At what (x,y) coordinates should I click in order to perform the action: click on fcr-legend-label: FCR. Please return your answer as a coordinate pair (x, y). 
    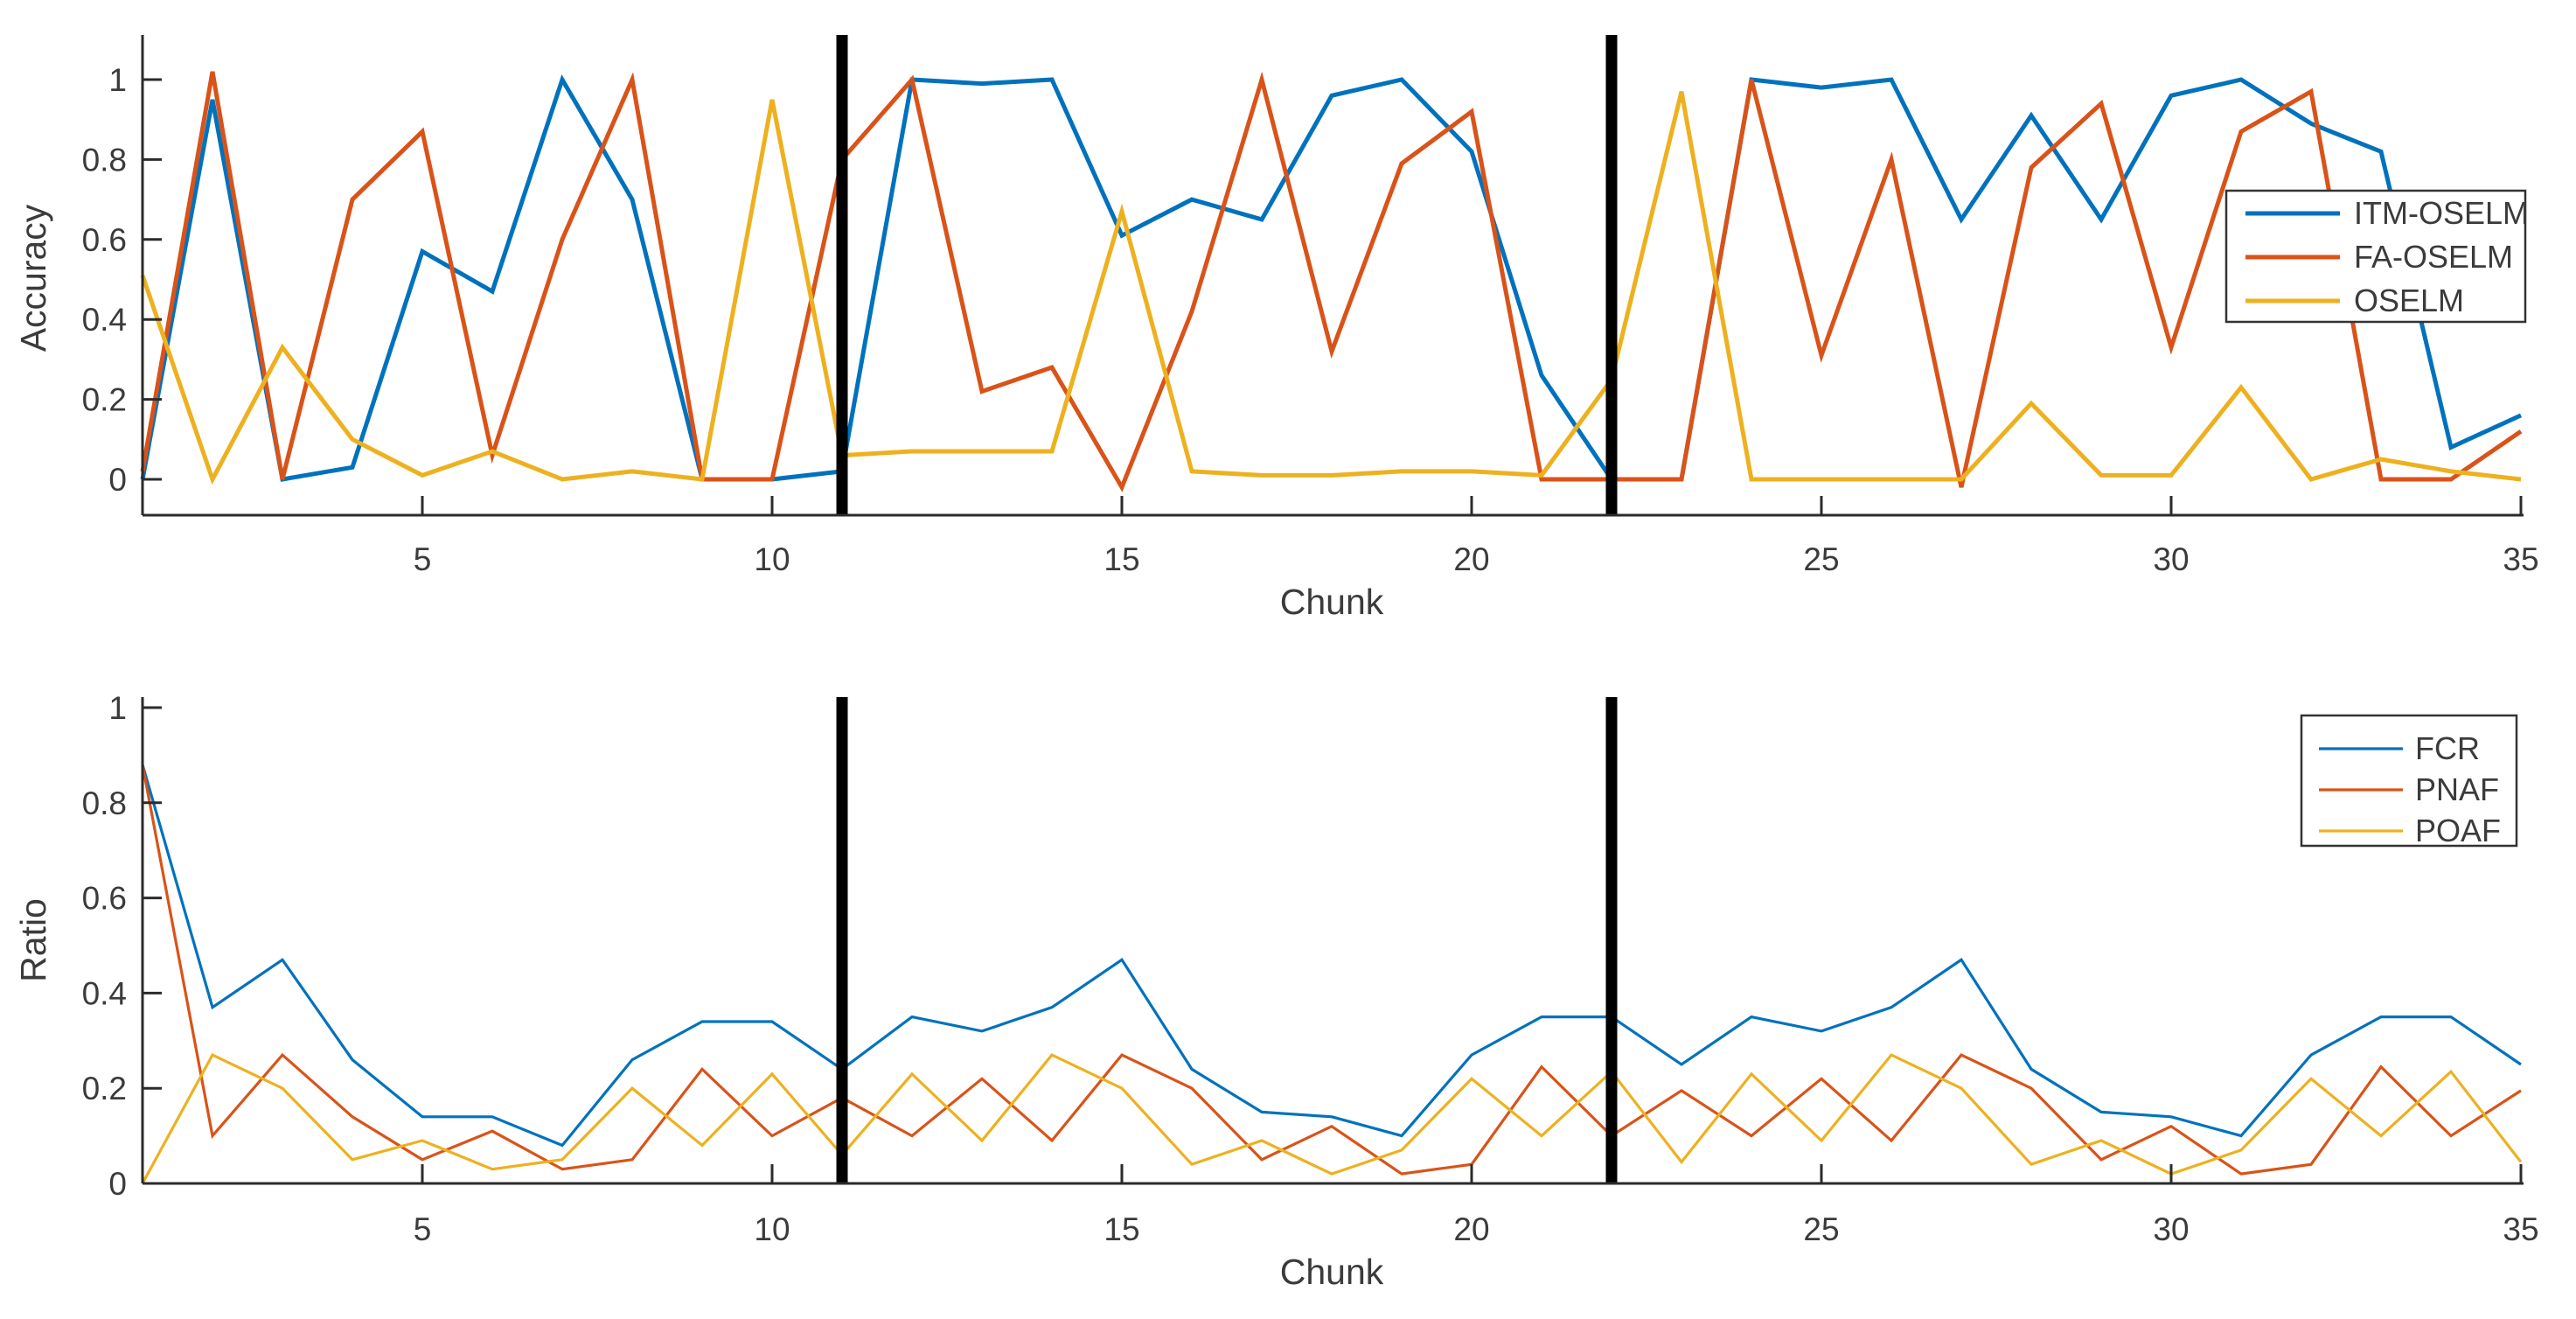
    Looking at the image, I should click on (2447, 748).